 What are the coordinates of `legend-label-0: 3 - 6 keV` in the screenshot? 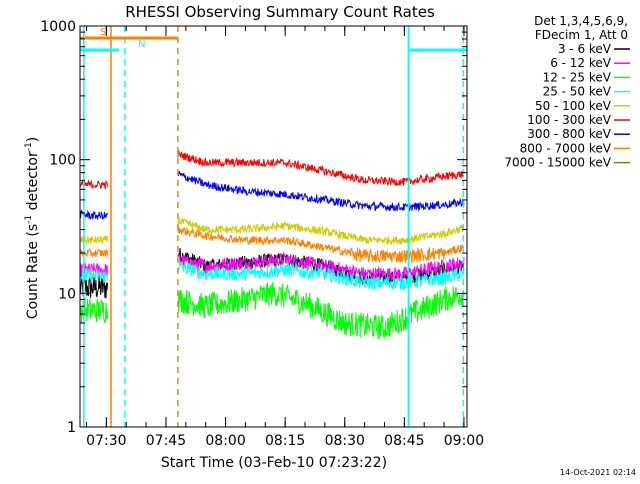 It's located at (585, 49).